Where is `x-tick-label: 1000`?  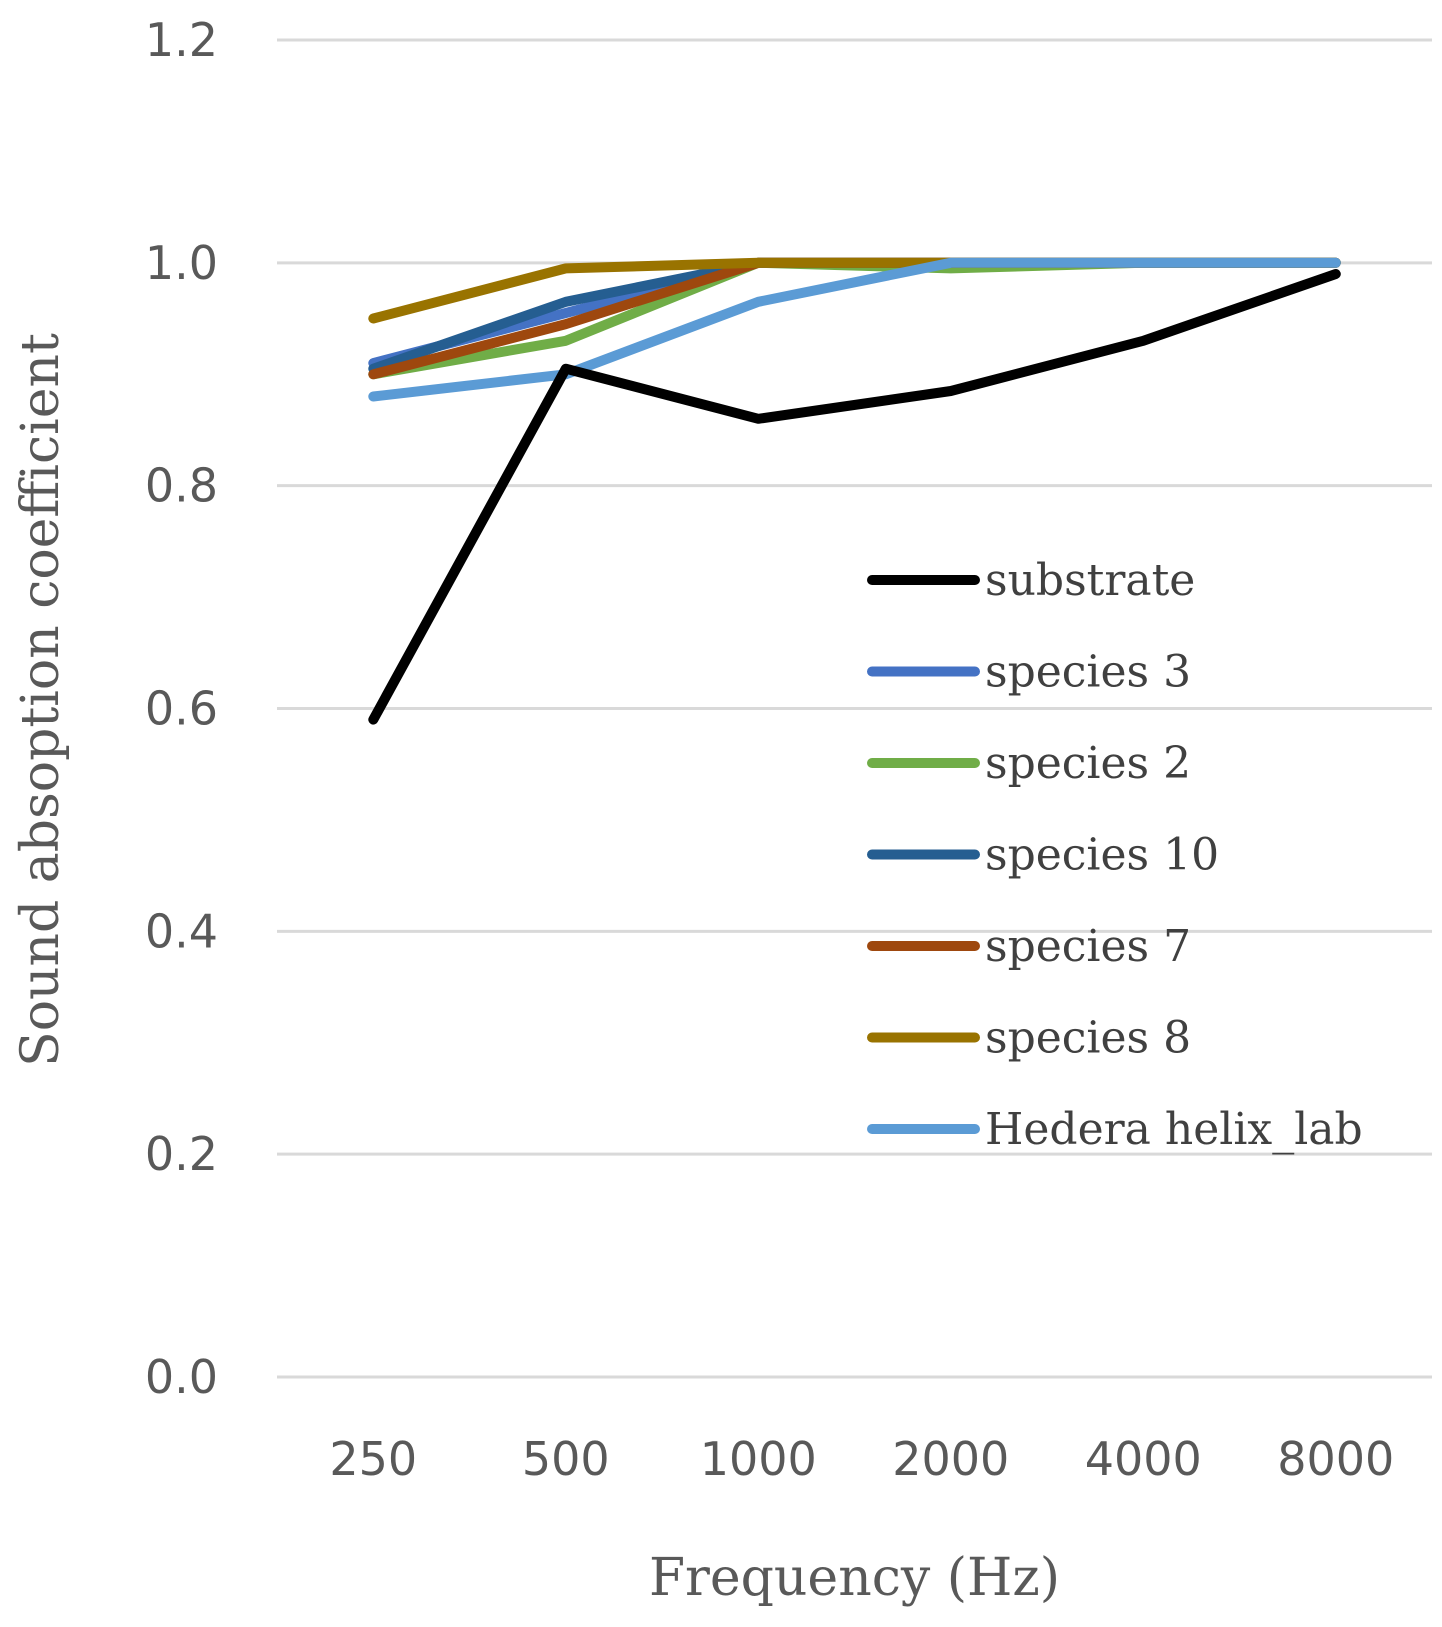
x-tick-label: 1000 is located at coordinates (758, 1459).